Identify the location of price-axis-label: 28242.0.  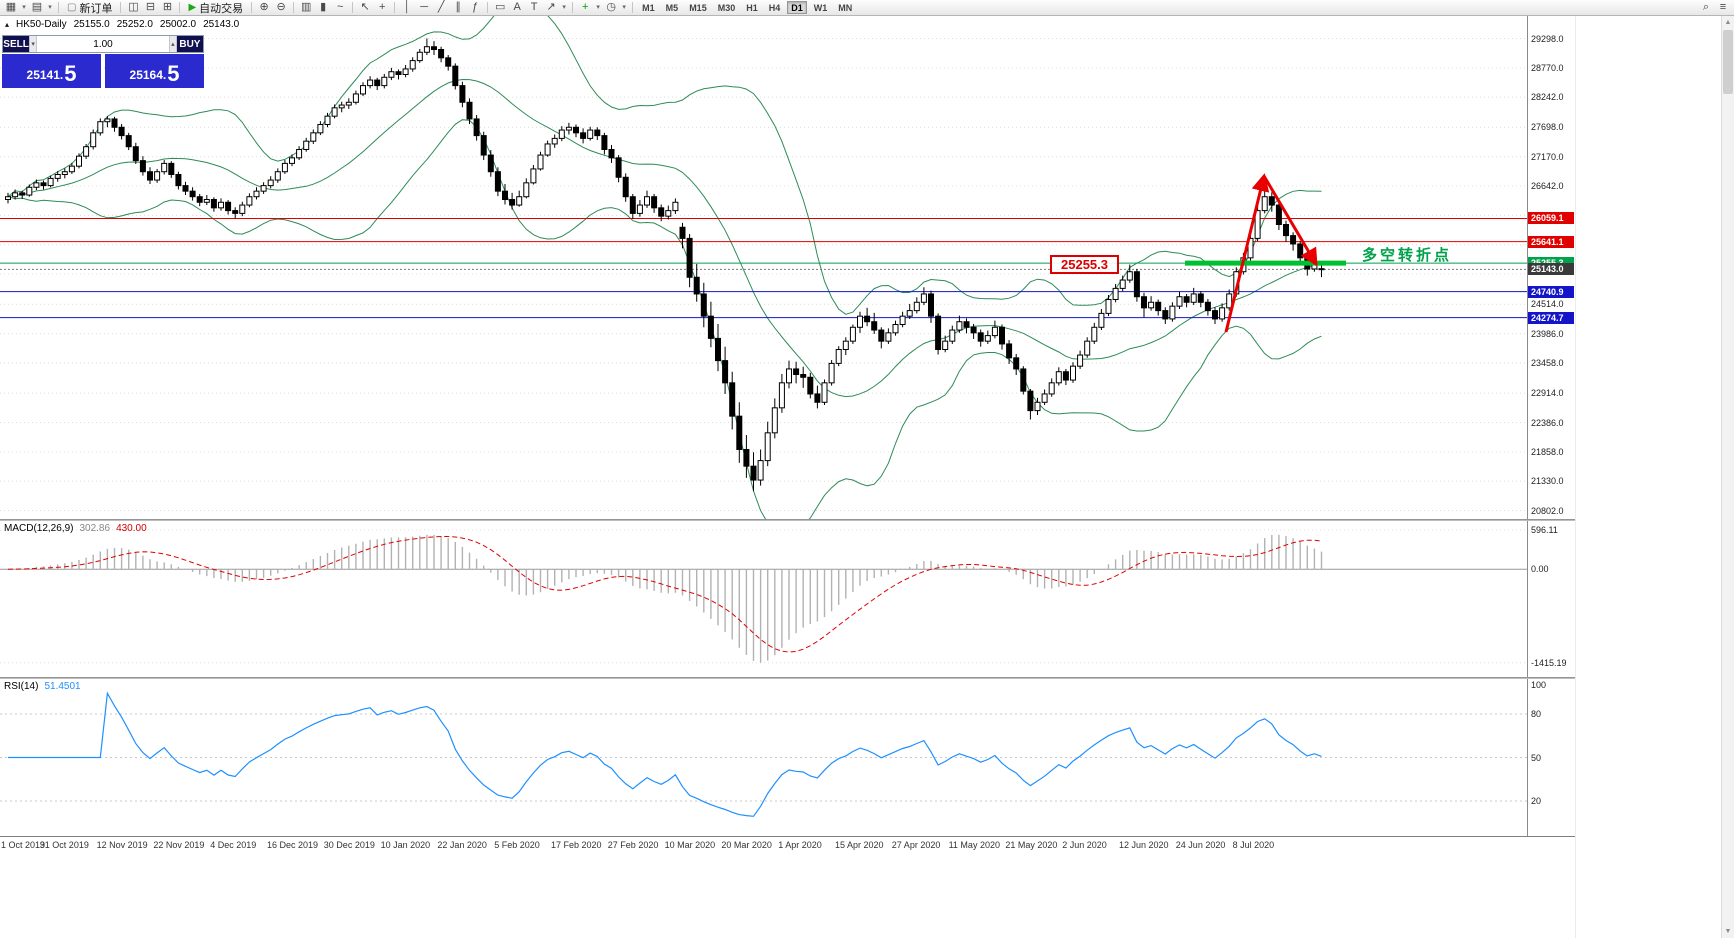
(1547, 97).